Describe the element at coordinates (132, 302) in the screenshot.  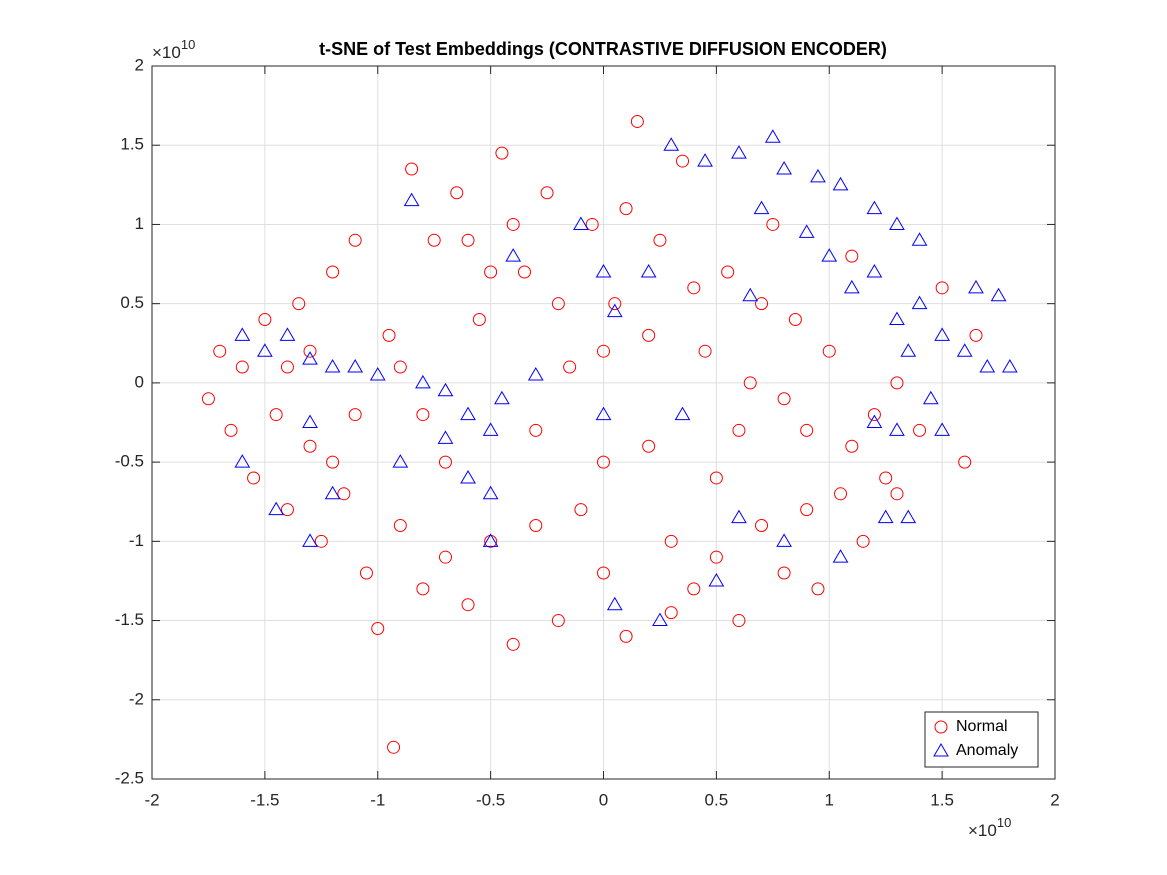
I see `y-tick-label: 0.5` at that location.